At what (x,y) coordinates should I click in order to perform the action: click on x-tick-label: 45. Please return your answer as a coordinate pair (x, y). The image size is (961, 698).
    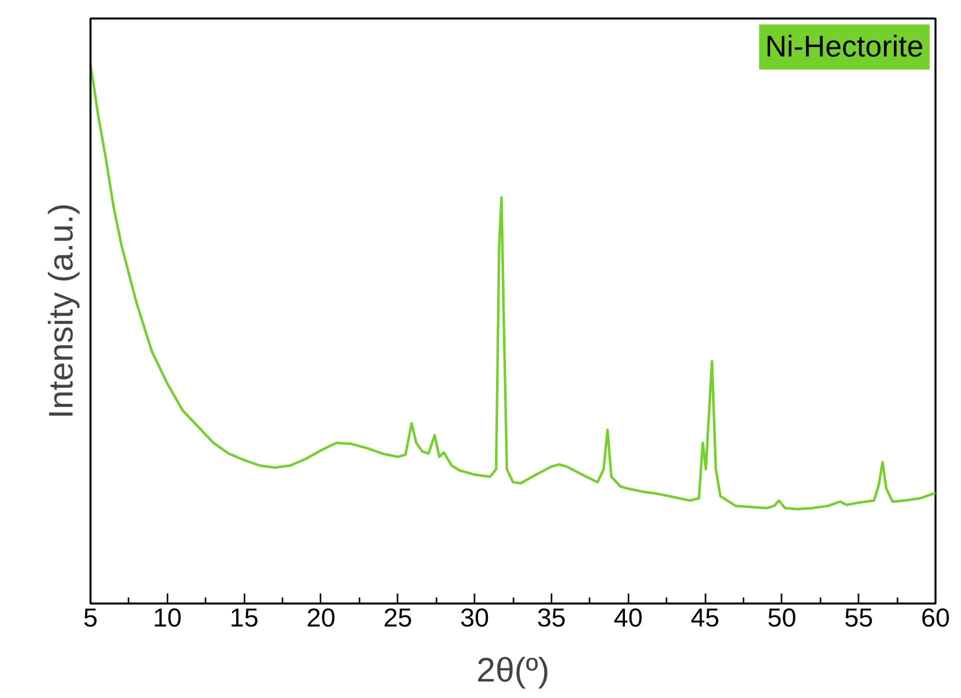
    Looking at the image, I should click on (705, 617).